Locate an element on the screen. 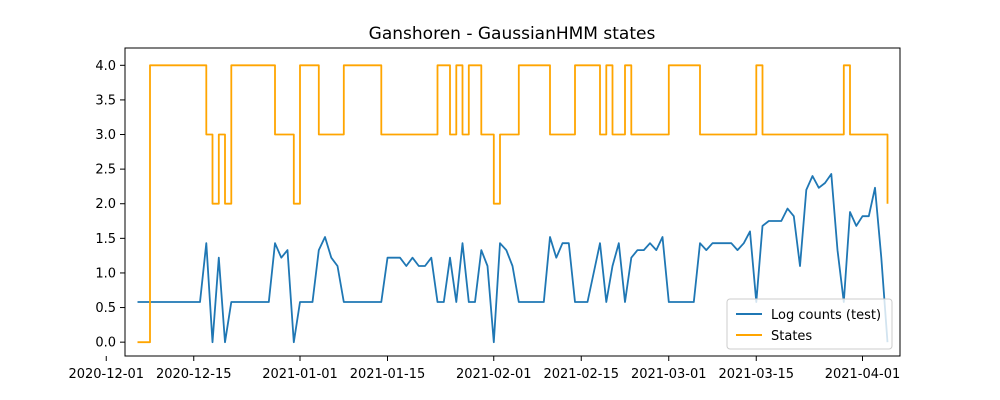  y-tick-label: 2.0 is located at coordinates (105, 204).